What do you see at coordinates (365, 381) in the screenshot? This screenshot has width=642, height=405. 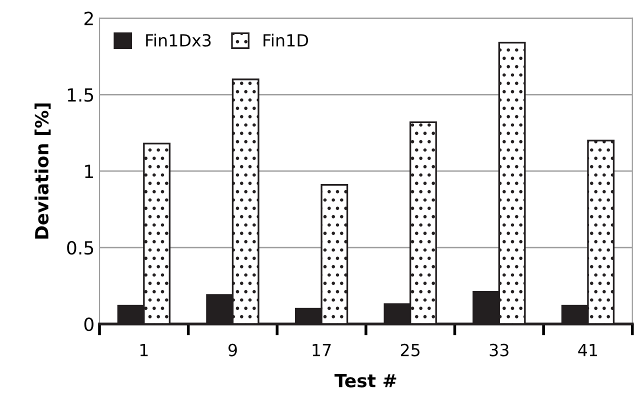 I see `x-axis-title: Test #` at bounding box center [365, 381].